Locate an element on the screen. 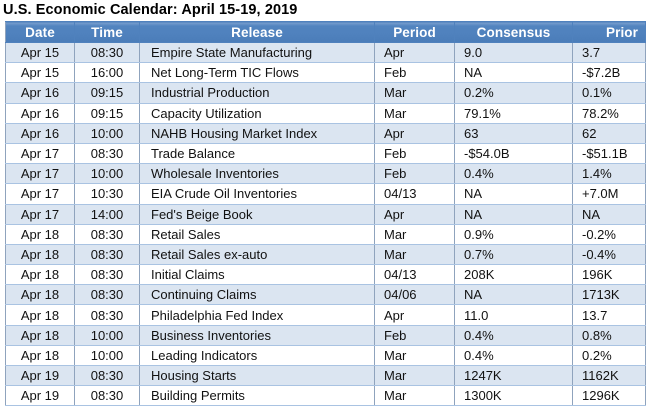 This screenshot has height=412, width=650. column-header-period: Period is located at coordinates (414, 32).